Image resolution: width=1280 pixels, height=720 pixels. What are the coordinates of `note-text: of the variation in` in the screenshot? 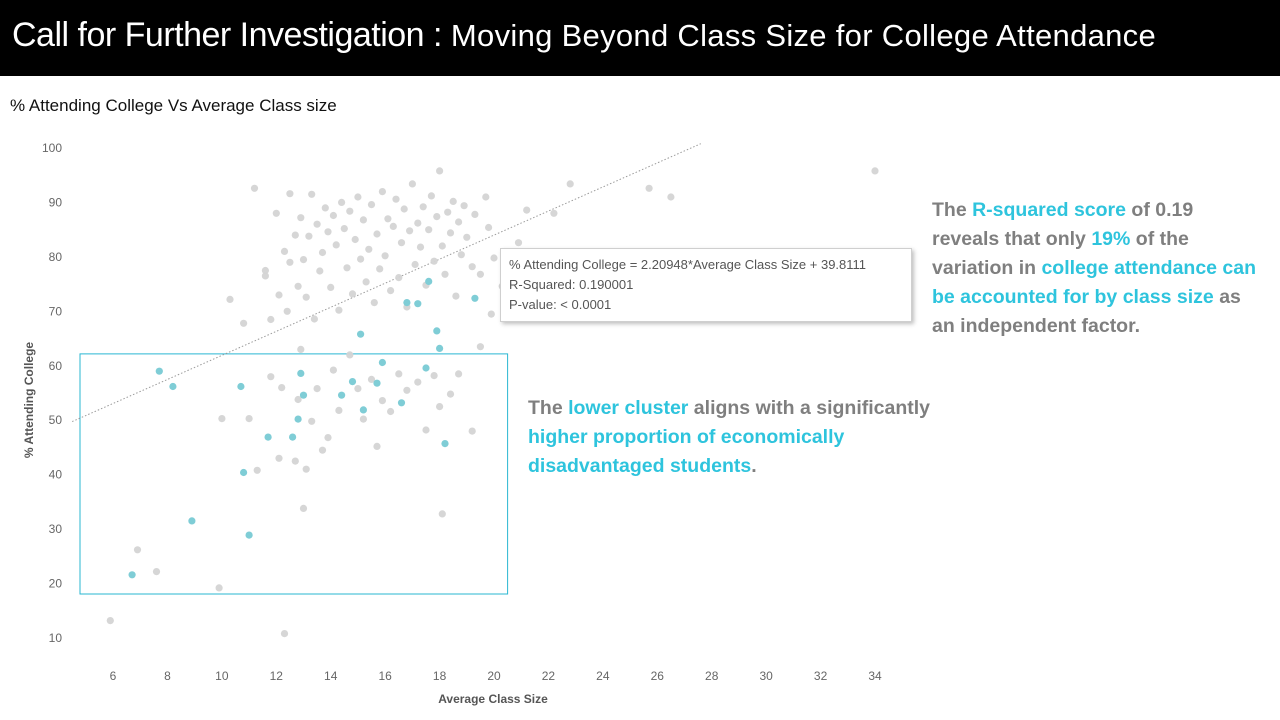 It's located at (1060, 253).